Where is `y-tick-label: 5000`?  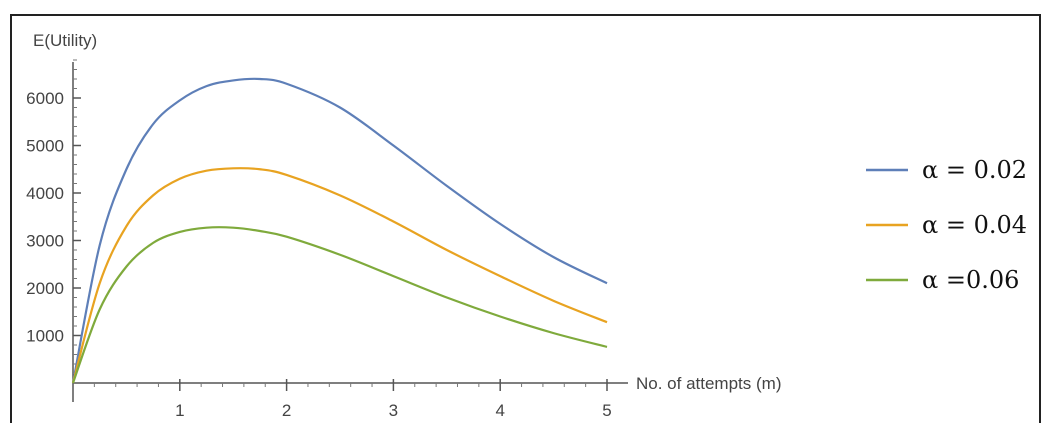 y-tick-label: 5000 is located at coordinates (45, 146).